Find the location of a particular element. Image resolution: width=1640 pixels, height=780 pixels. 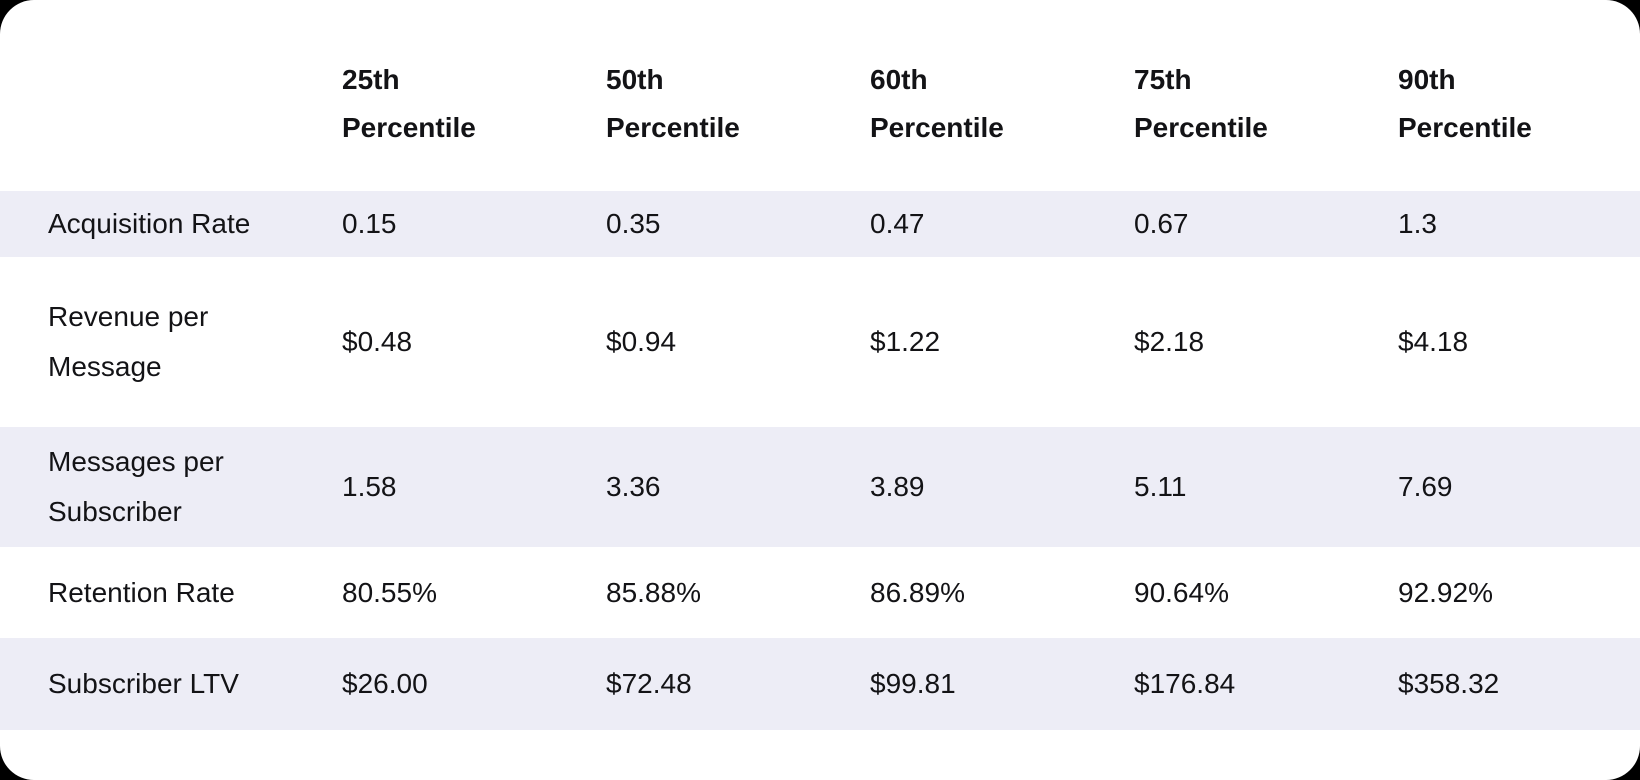

cell-value: 86.89% is located at coordinates (917, 592).